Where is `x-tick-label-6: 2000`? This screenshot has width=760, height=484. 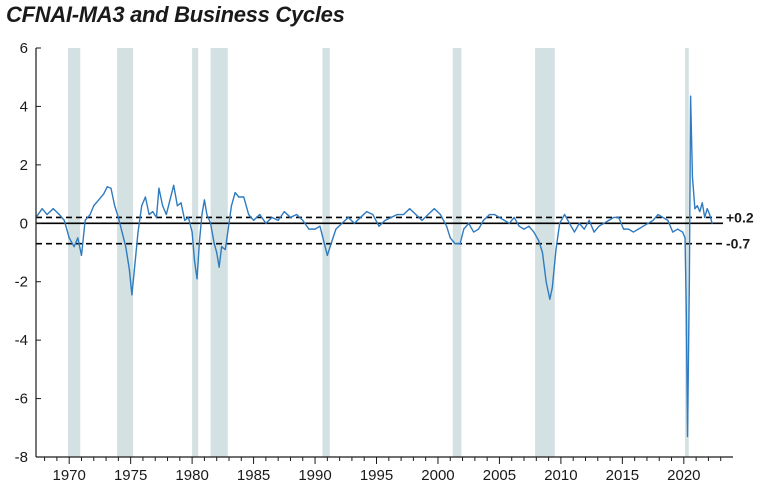
x-tick-label-6: 2000 is located at coordinates (437, 475).